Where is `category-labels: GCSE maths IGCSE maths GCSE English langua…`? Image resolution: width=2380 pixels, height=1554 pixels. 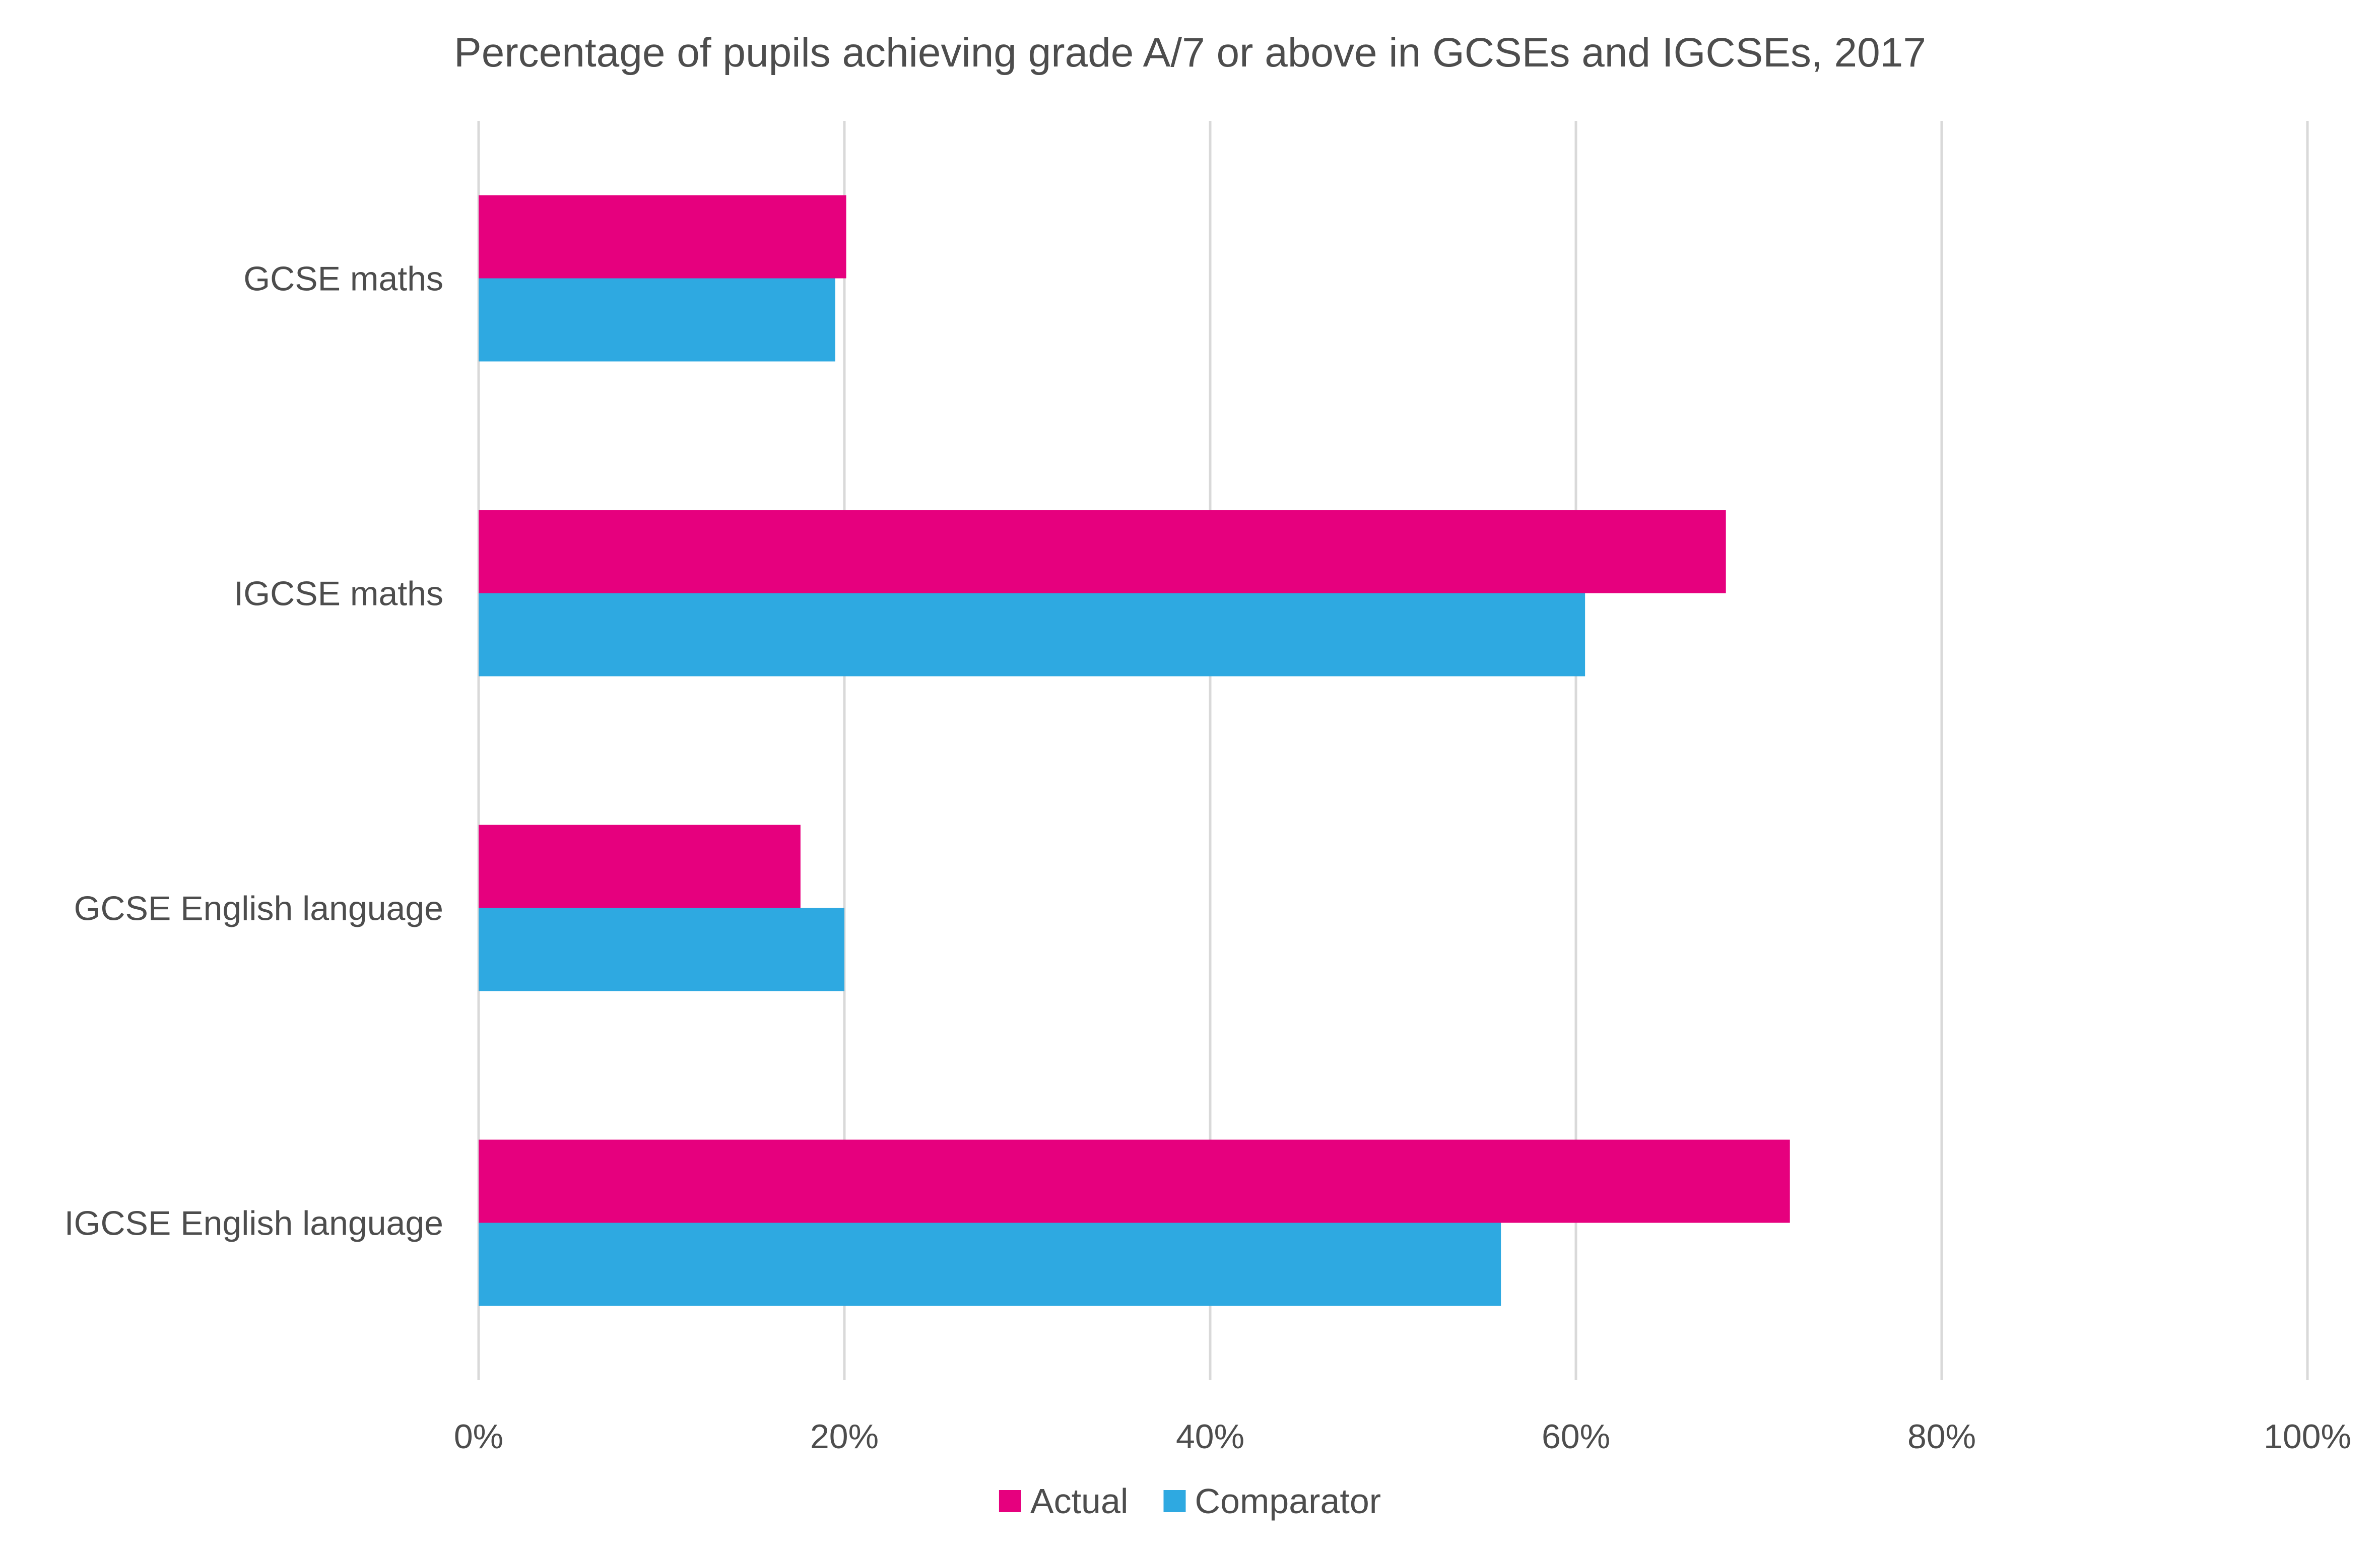
category-labels: GCSE maths IGCSE maths GCSE English langua… is located at coordinates (253, 751).